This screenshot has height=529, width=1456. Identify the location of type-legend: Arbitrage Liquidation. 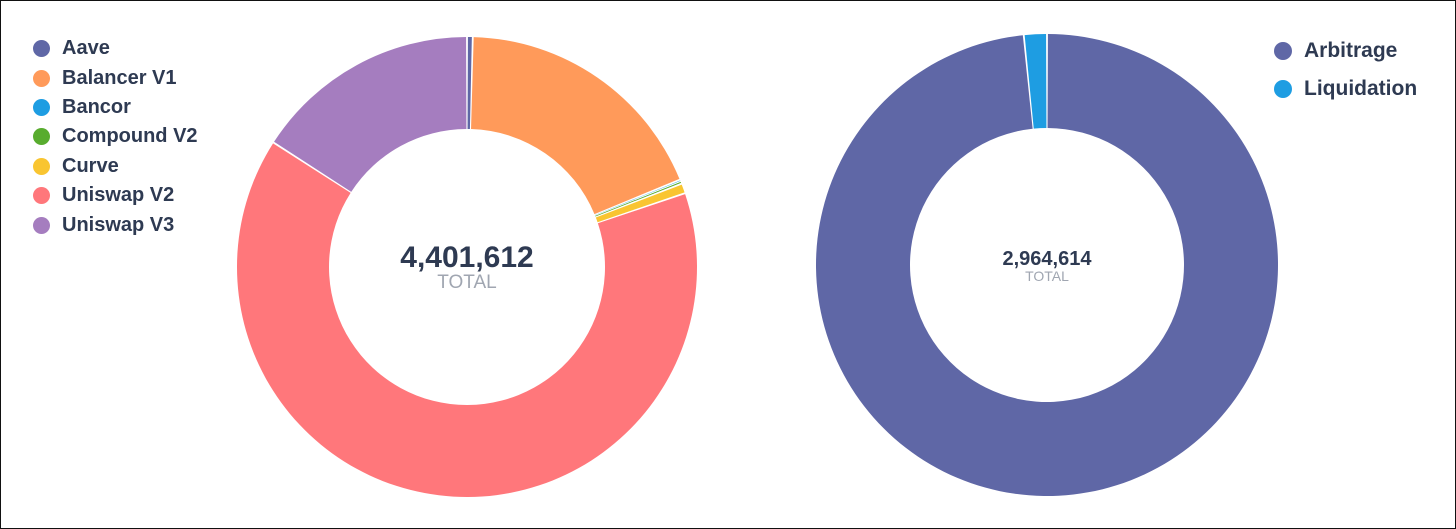
(1345, 70).